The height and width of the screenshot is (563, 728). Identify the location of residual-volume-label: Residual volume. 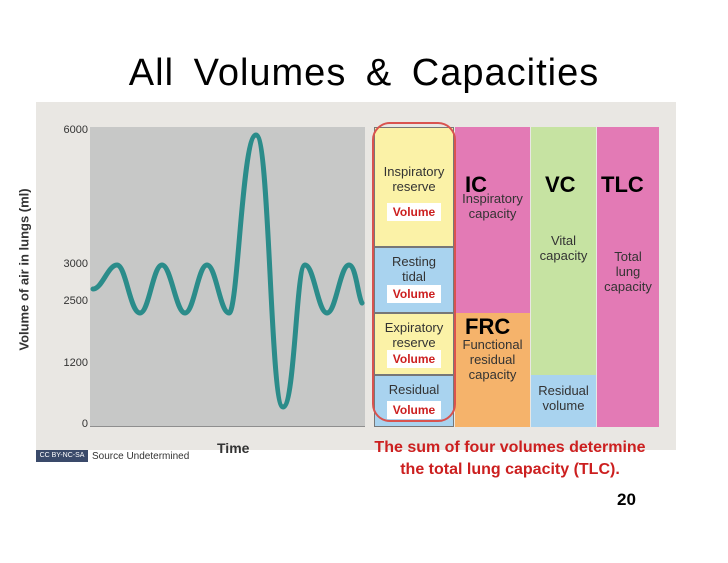
(563, 398).